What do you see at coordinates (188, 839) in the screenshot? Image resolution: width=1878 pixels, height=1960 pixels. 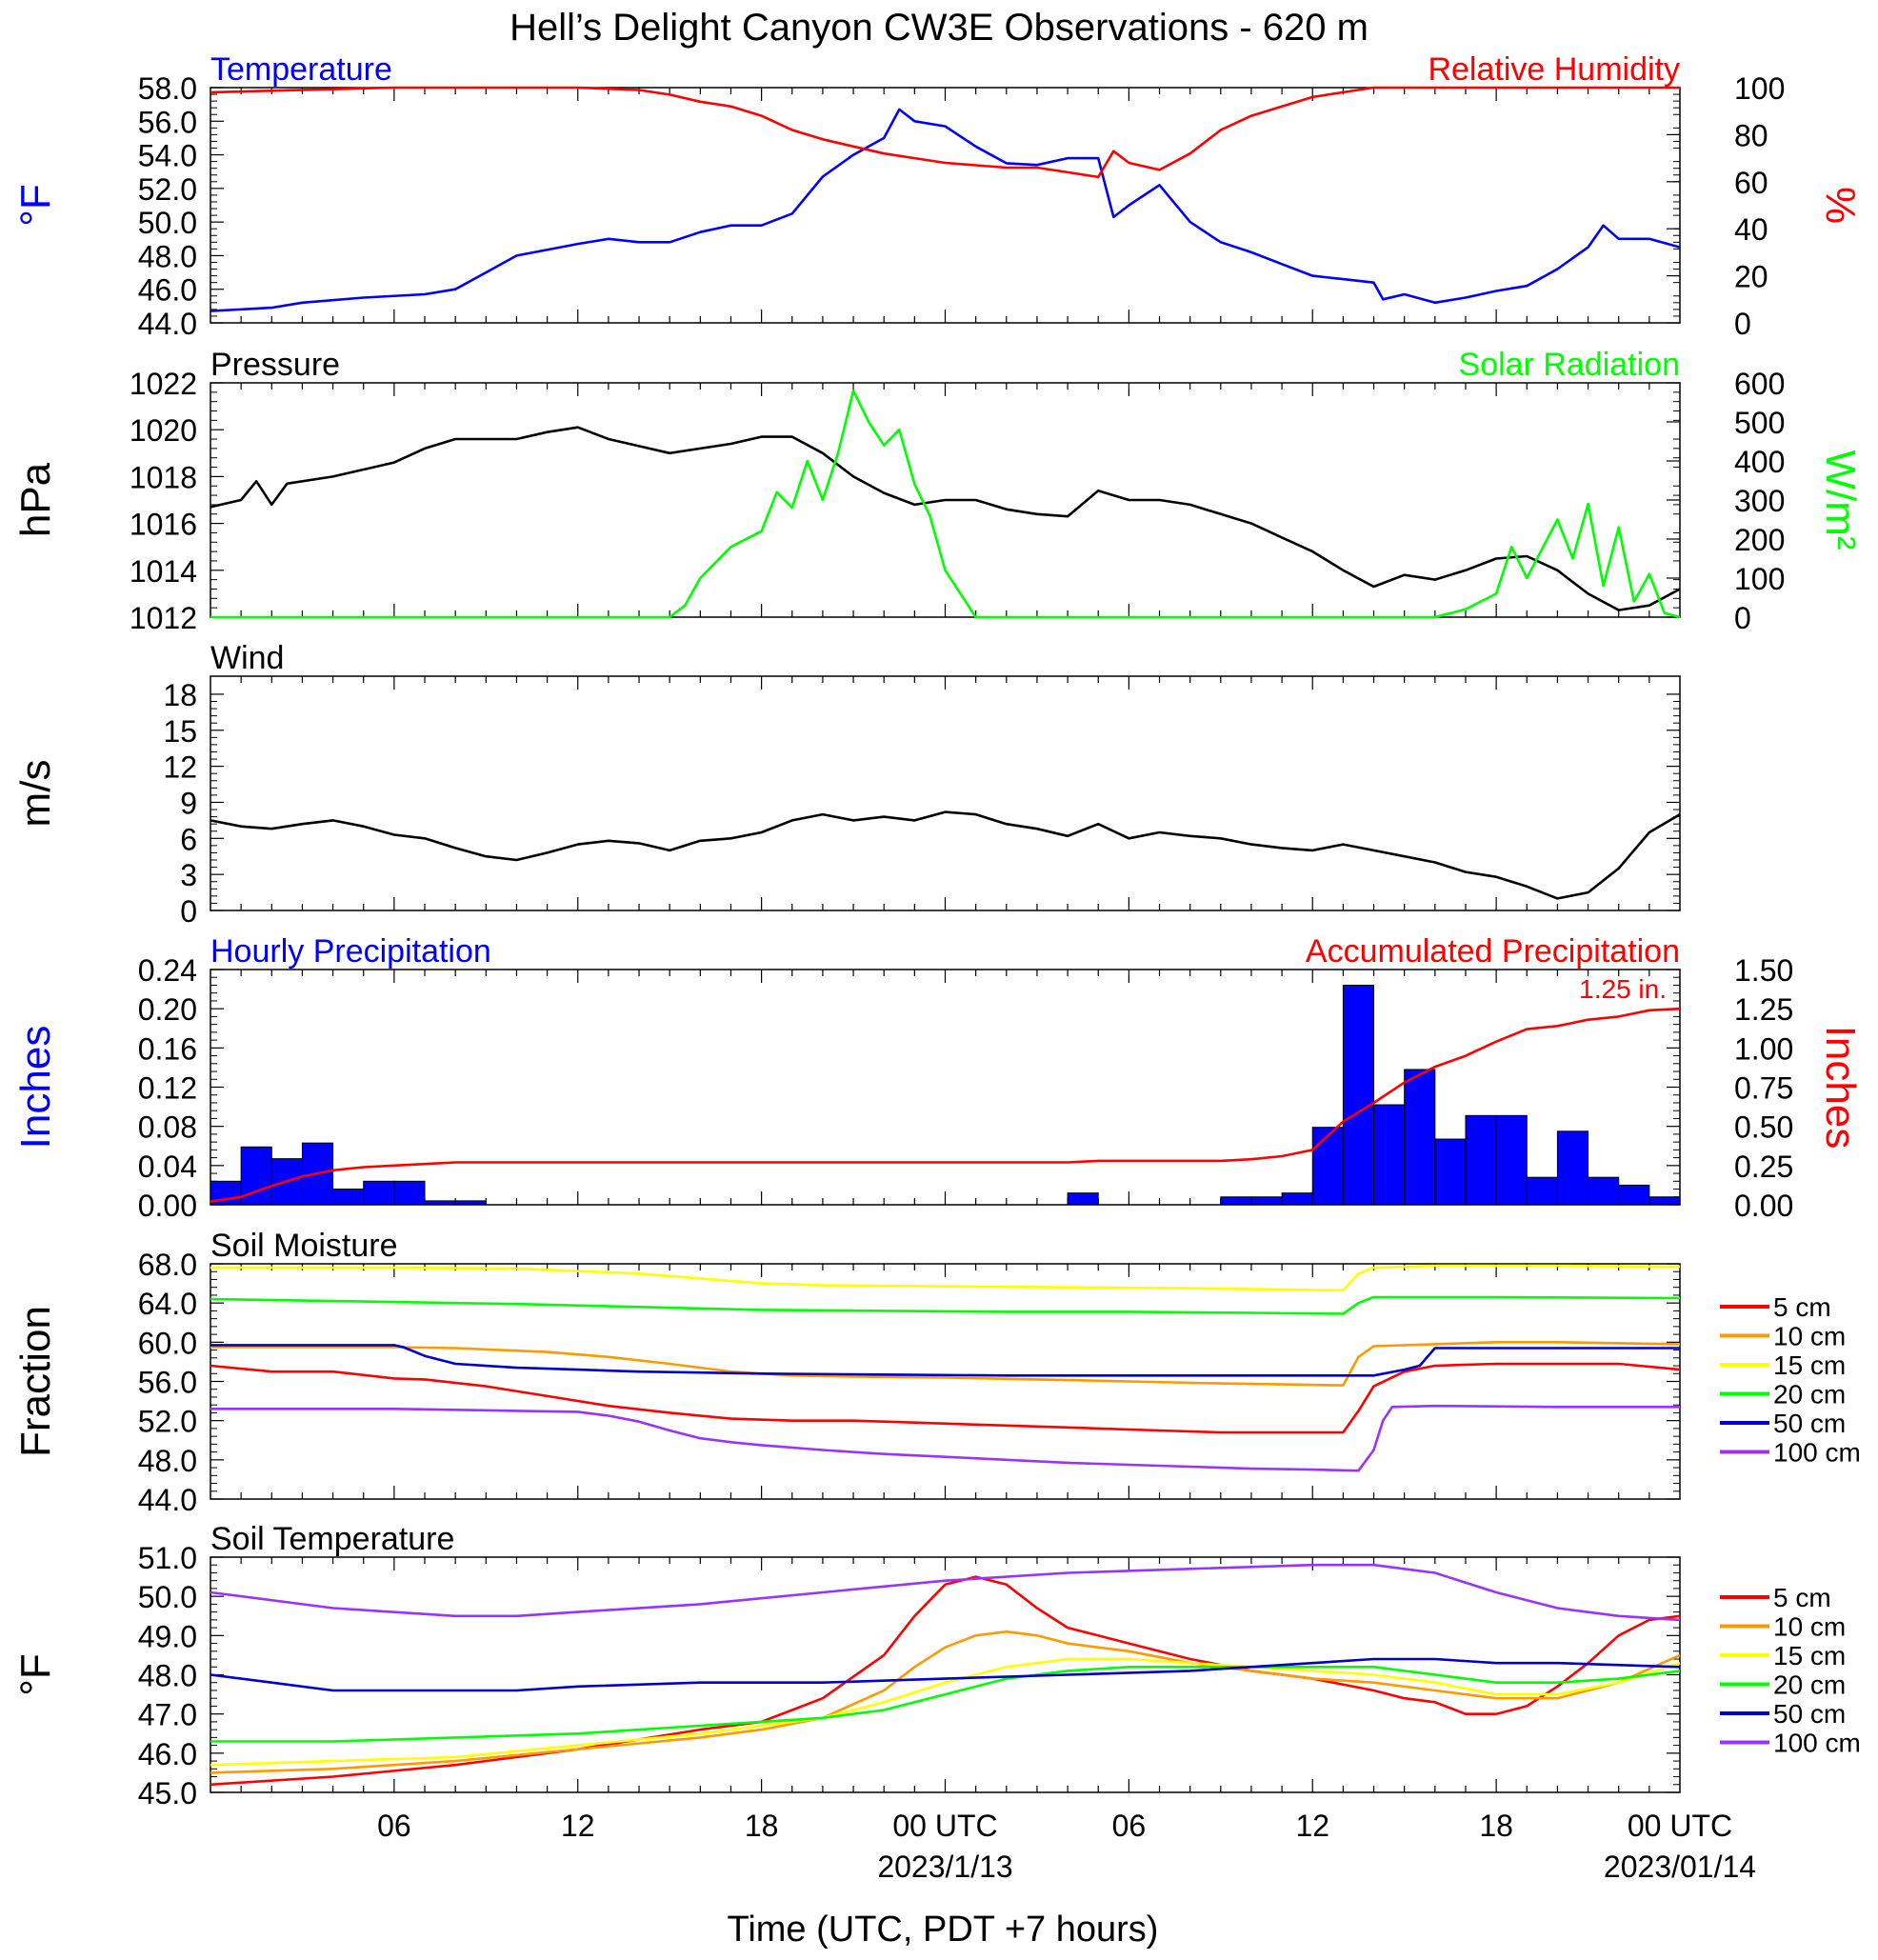 I see `y-tick-label: 6` at bounding box center [188, 839].